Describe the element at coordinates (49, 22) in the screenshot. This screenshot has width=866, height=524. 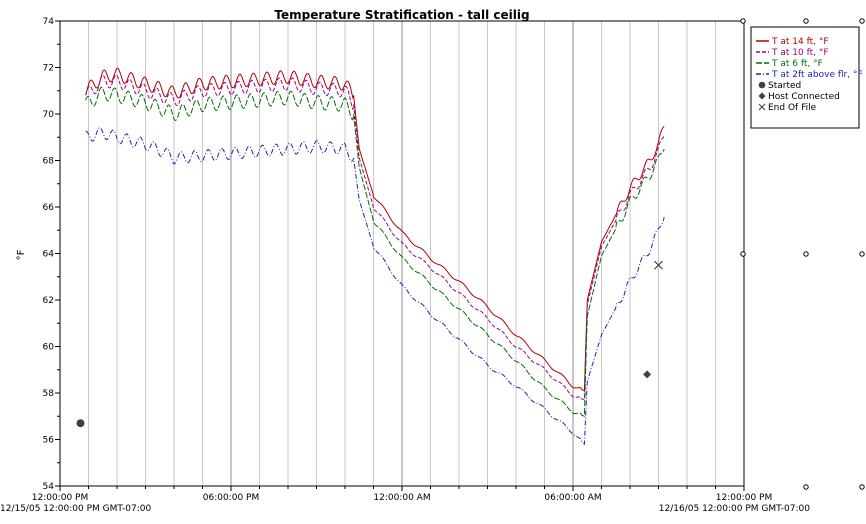
I see `y-tick-label: 74` at that location.